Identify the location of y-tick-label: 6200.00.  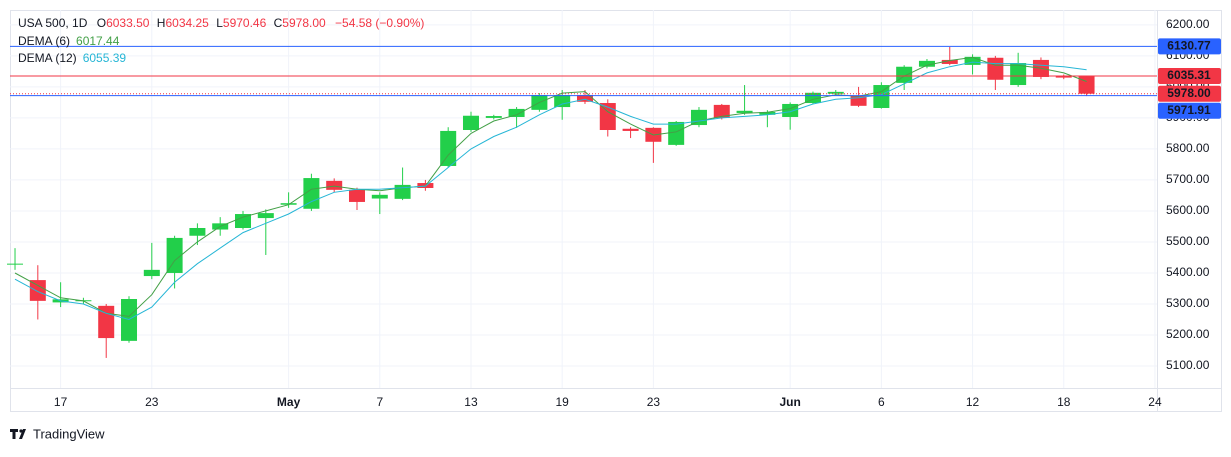
(1188, 24).